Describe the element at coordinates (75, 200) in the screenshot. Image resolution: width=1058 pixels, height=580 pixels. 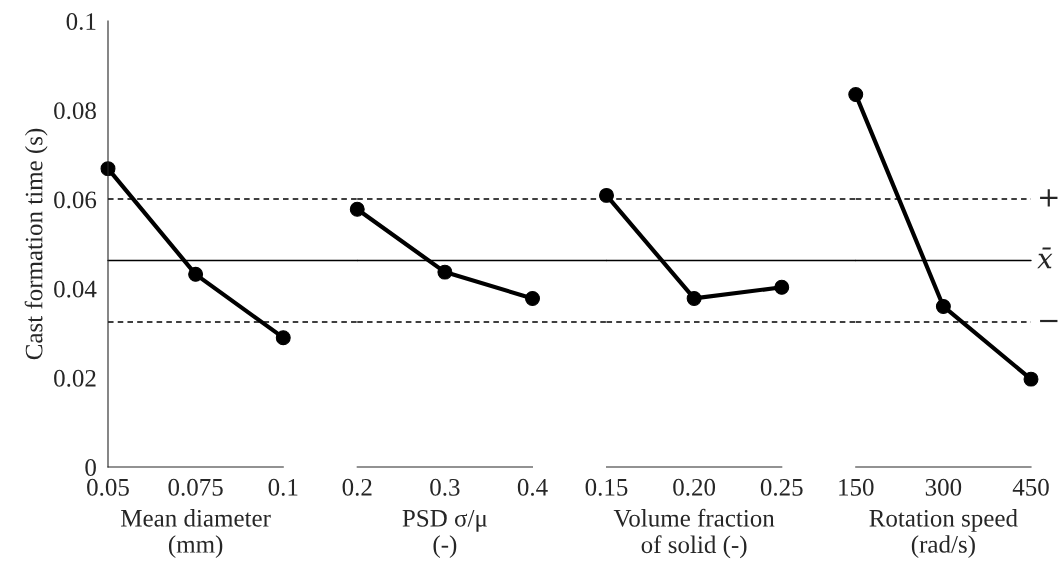
I see `y-tick-label: 0.06` at that location.